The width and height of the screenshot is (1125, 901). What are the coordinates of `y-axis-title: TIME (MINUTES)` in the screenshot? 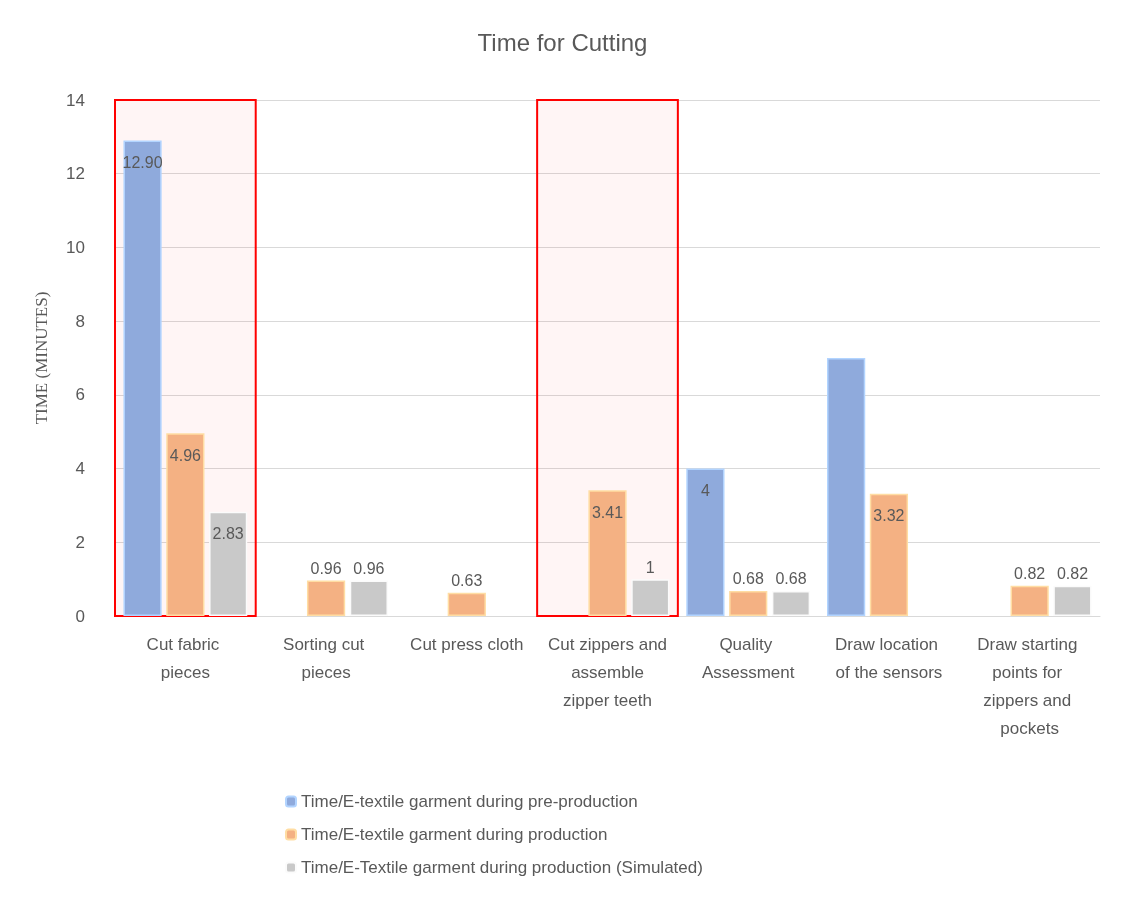 It's located at (41, 358).